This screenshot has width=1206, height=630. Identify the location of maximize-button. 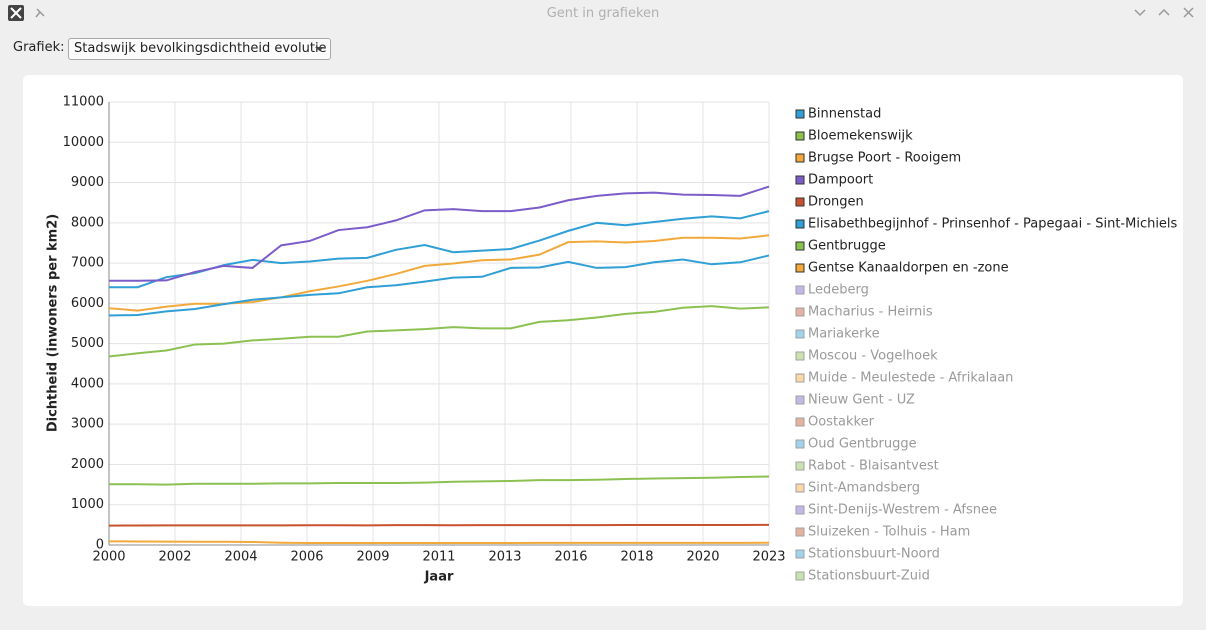
(1164, 12).